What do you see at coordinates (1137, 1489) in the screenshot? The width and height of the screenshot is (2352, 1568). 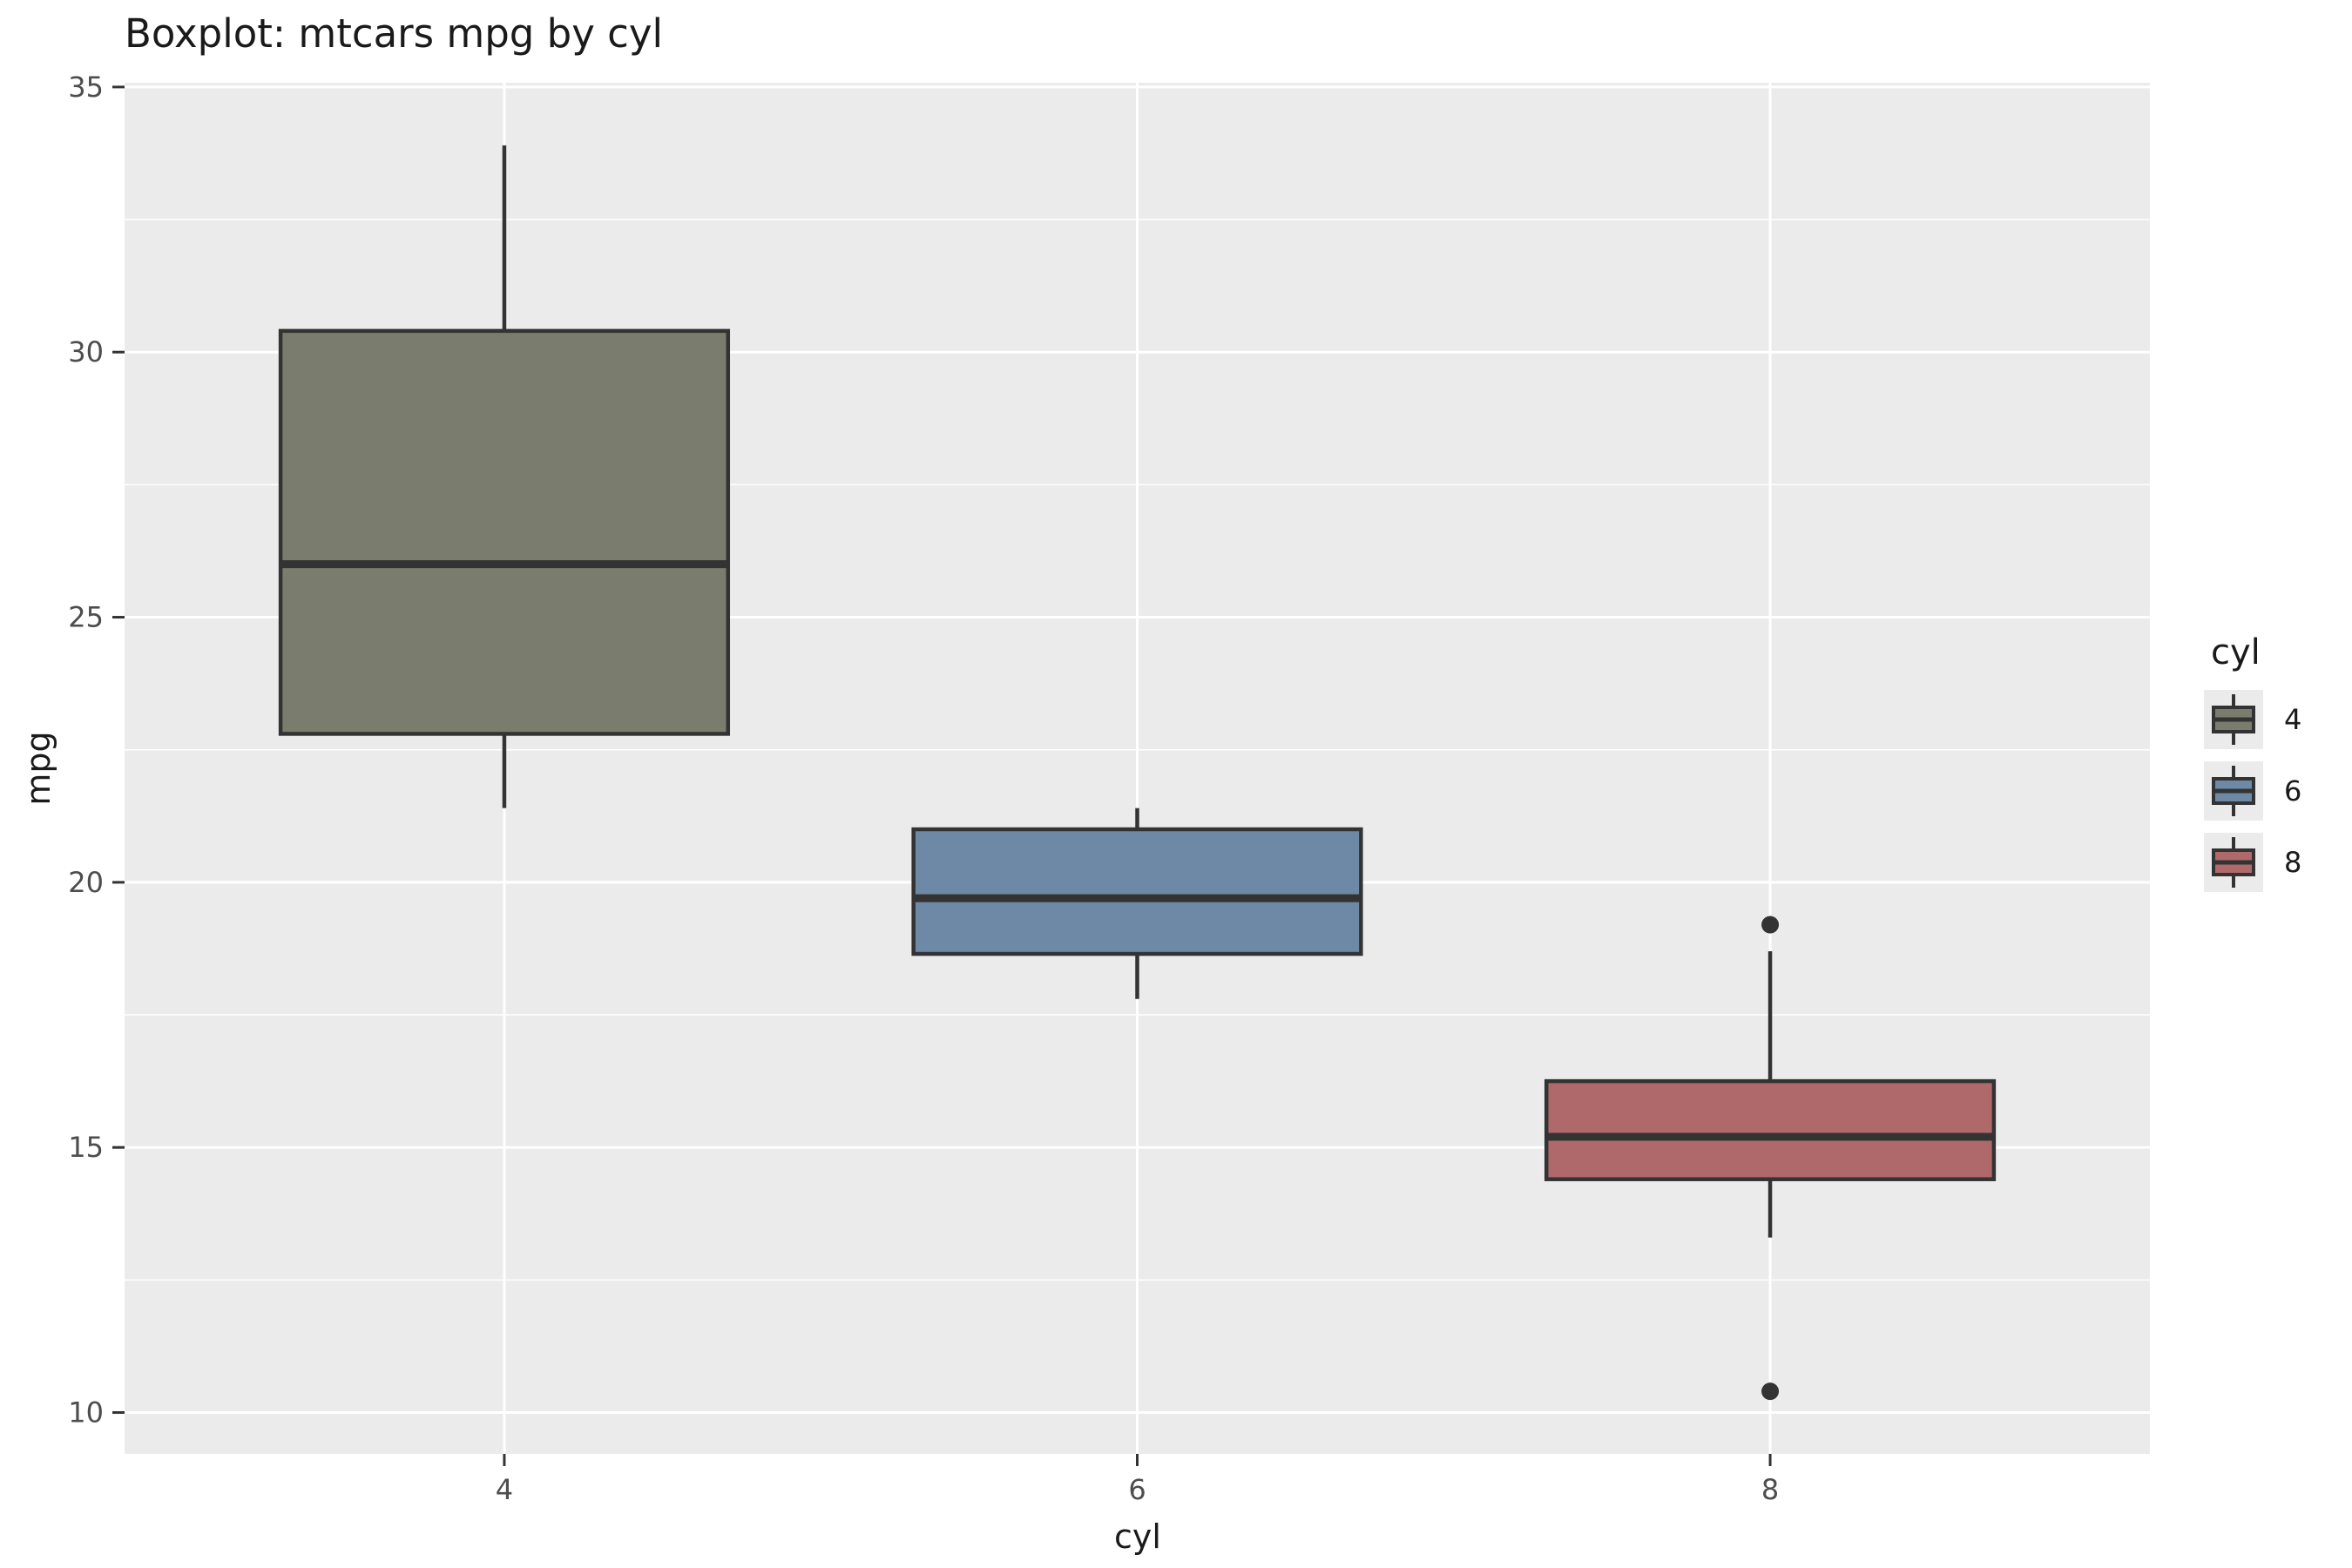 I see `x-tick-label: 6` at bounding box center [1137, 1489].